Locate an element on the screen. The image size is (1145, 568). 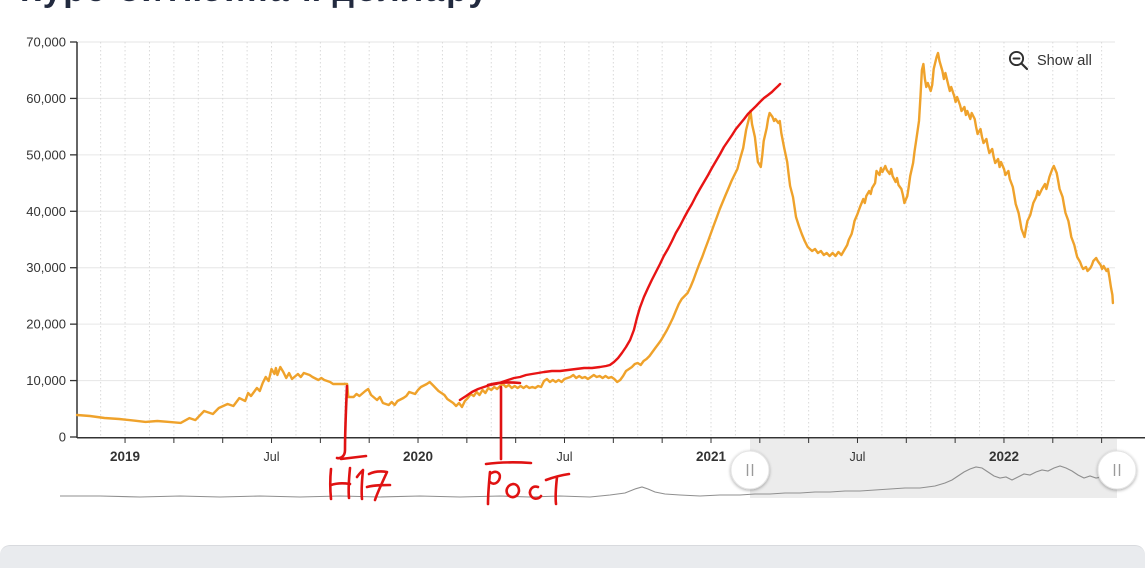
x-axis-label: 2021 is located at coordinates (711, 456).